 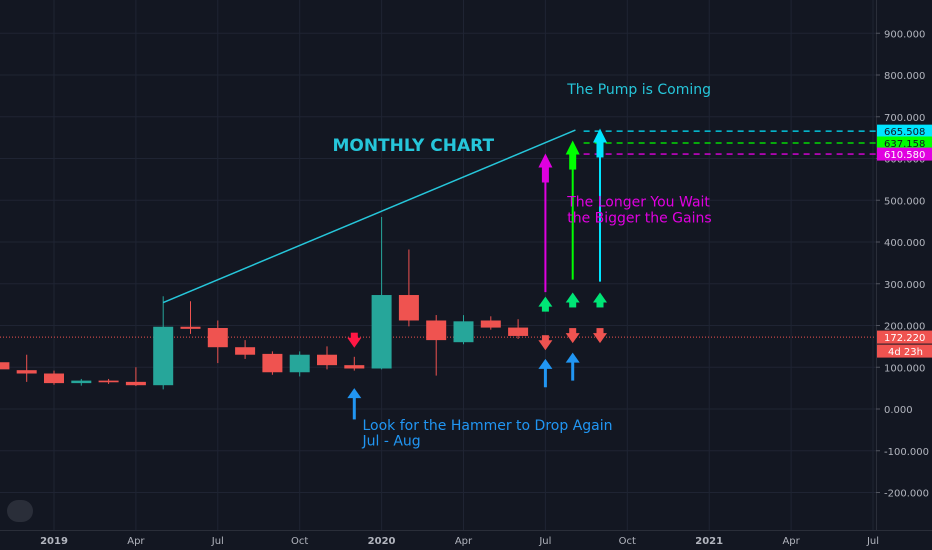 What do you see at coordinates (638, 90) in the screenshot?
I see `annotation-text: The Pump is Coming` at bounding box center [638, 90].